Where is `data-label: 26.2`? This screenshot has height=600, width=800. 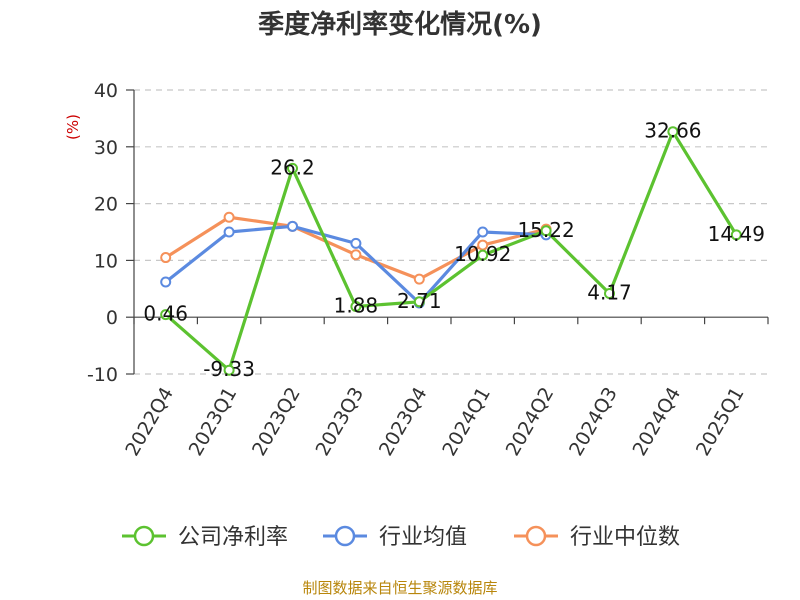
data-label: 26.2 is located at coordinates (292, 167).